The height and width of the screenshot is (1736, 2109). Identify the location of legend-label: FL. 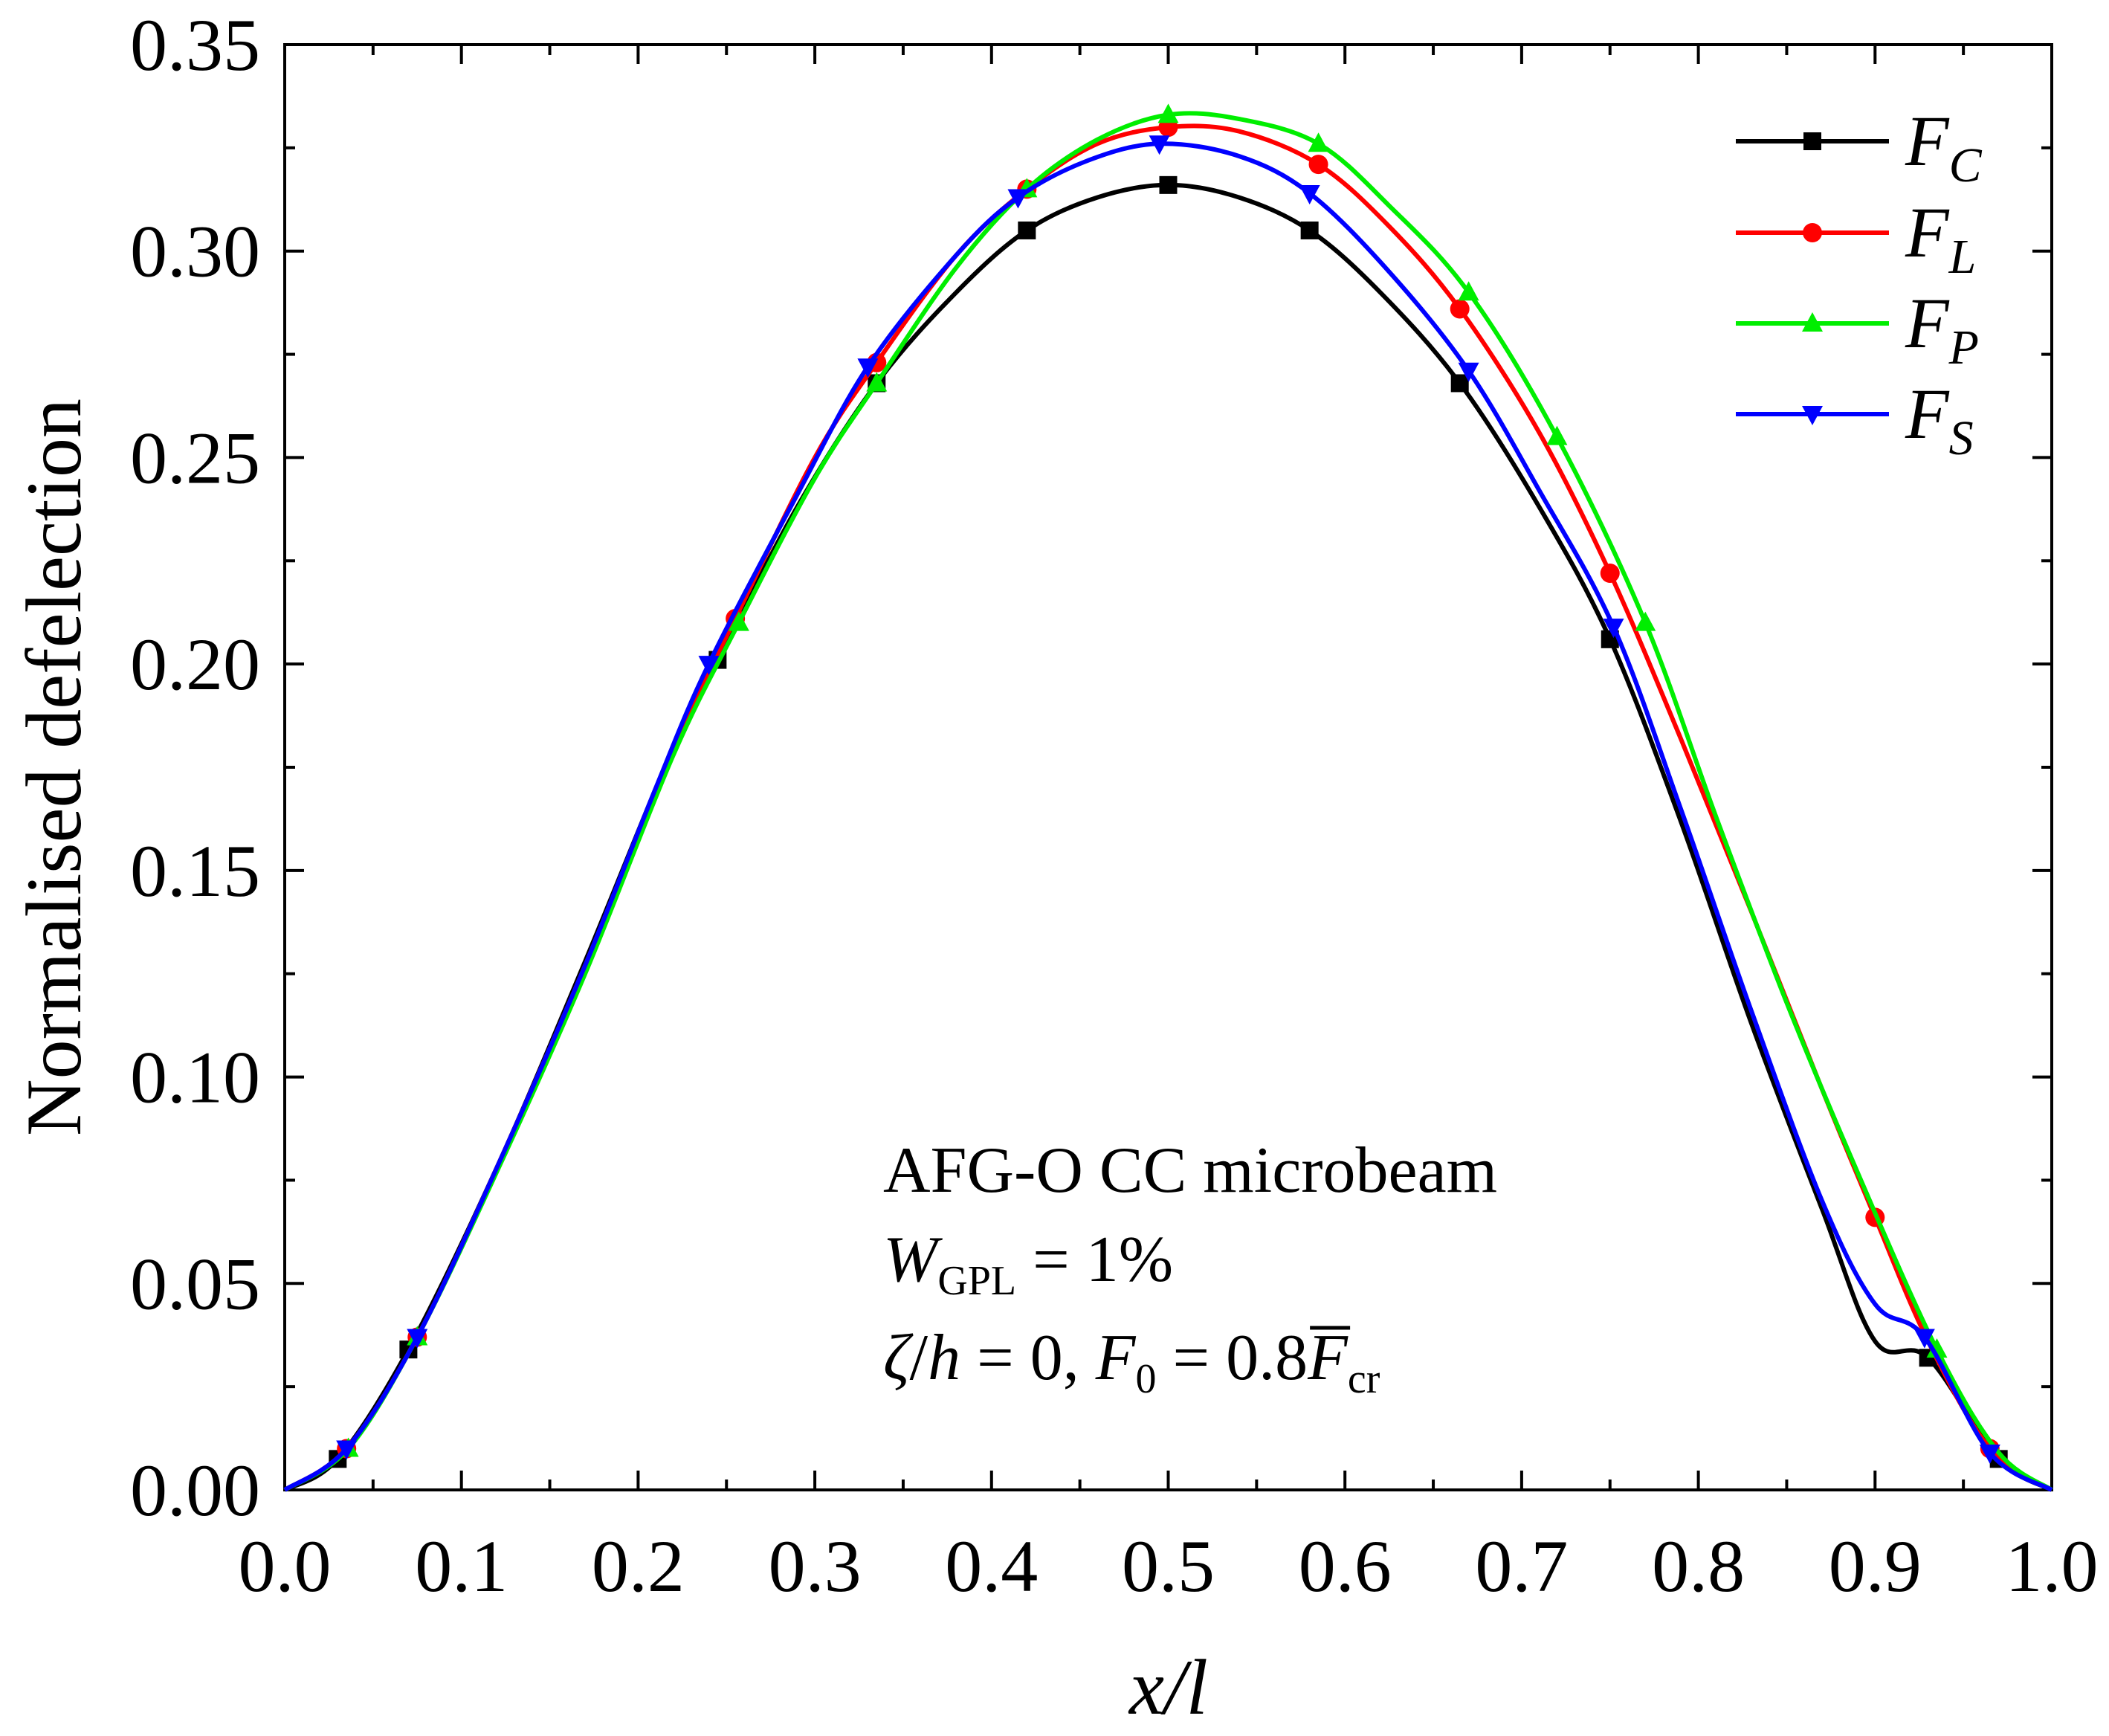
(1940, 238).